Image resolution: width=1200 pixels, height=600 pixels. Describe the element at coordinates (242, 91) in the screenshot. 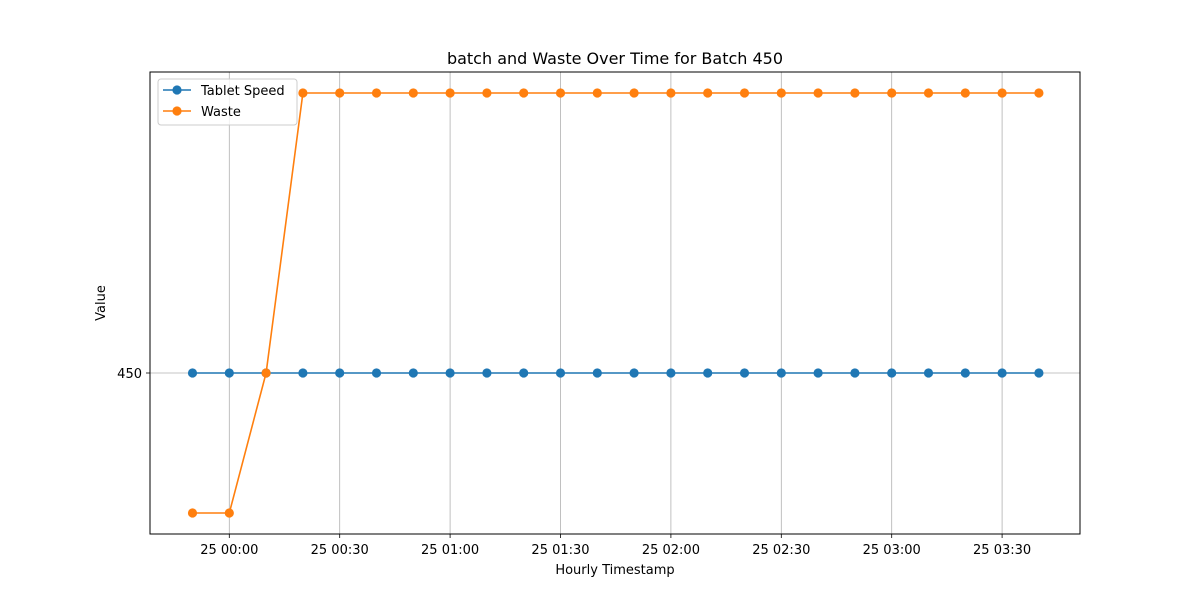

I see `legend-tablet-speed-label: Tablet Speed` at that location.